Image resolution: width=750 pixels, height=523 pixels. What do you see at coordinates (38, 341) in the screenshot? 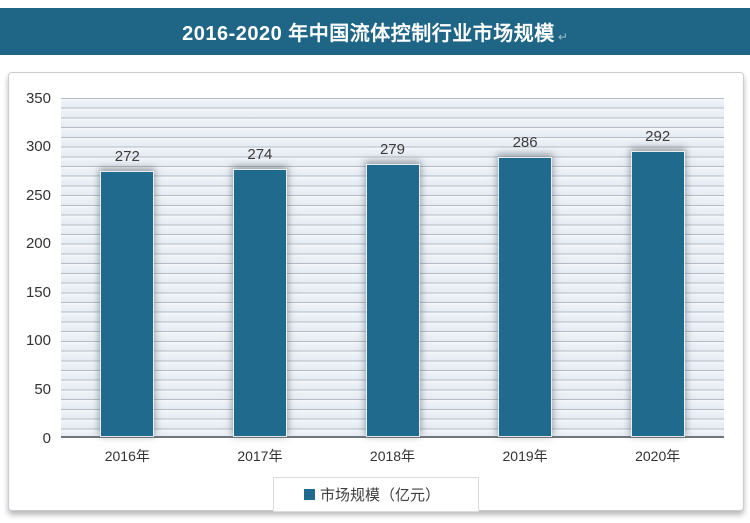
I see `y-tick-label: 100` at bounding box center [38, 341].